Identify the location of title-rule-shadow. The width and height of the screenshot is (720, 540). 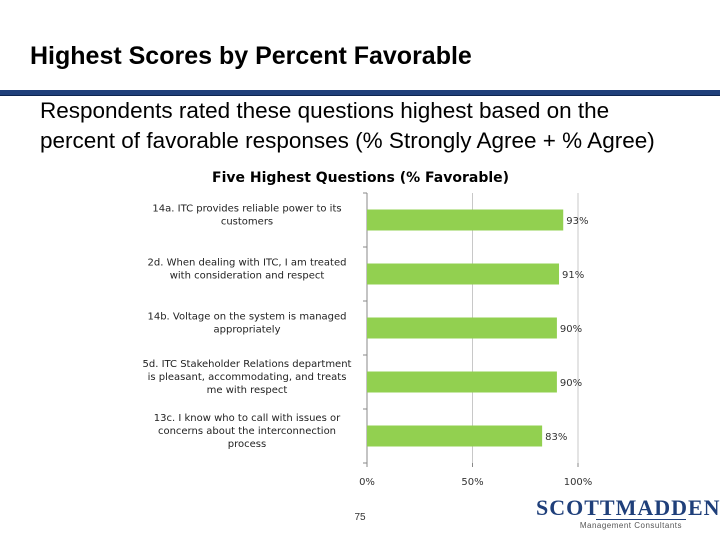
(360, 95).